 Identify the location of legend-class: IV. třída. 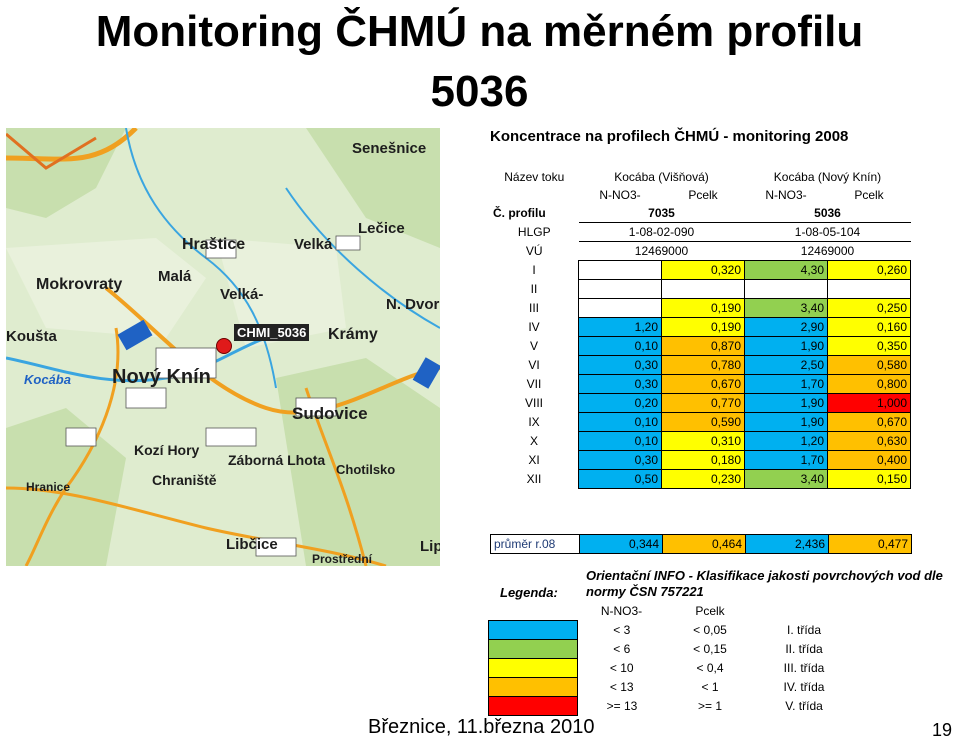
(804, 687).